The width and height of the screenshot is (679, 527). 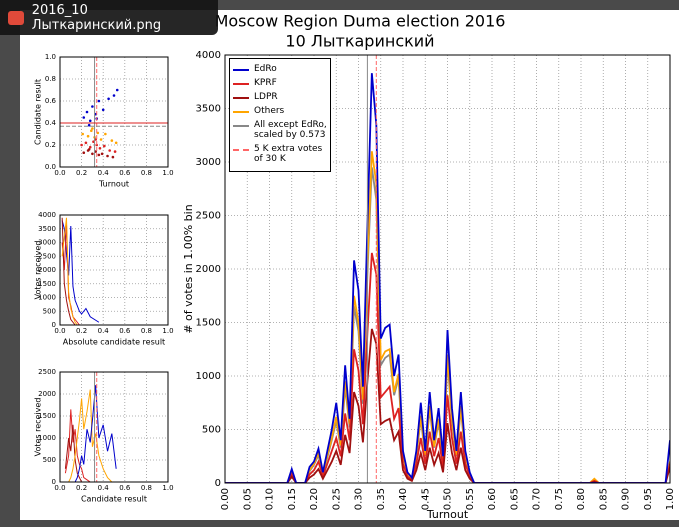 I want to click on legend-label: LDPR, so click(x=266, y=97).